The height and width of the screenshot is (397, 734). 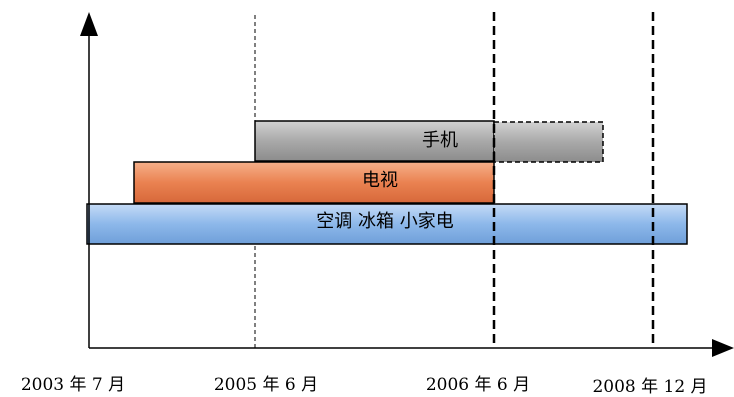 What do you see at coordinates (374, 141) in the screenshot?
I see `bar-phones` at bounding box center [374, 141].